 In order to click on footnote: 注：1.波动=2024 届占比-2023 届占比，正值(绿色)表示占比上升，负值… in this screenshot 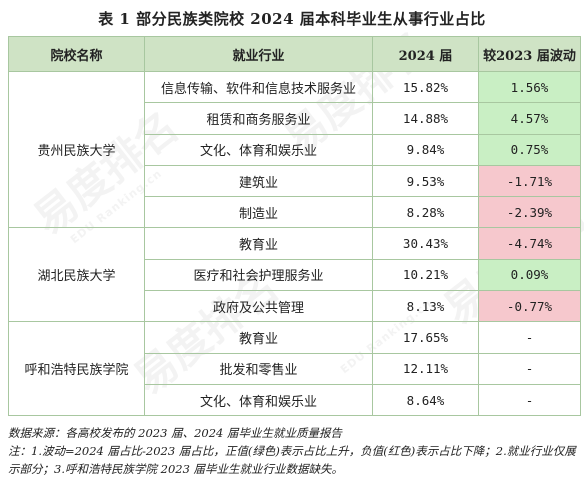, I will do `click(292, 460)`.